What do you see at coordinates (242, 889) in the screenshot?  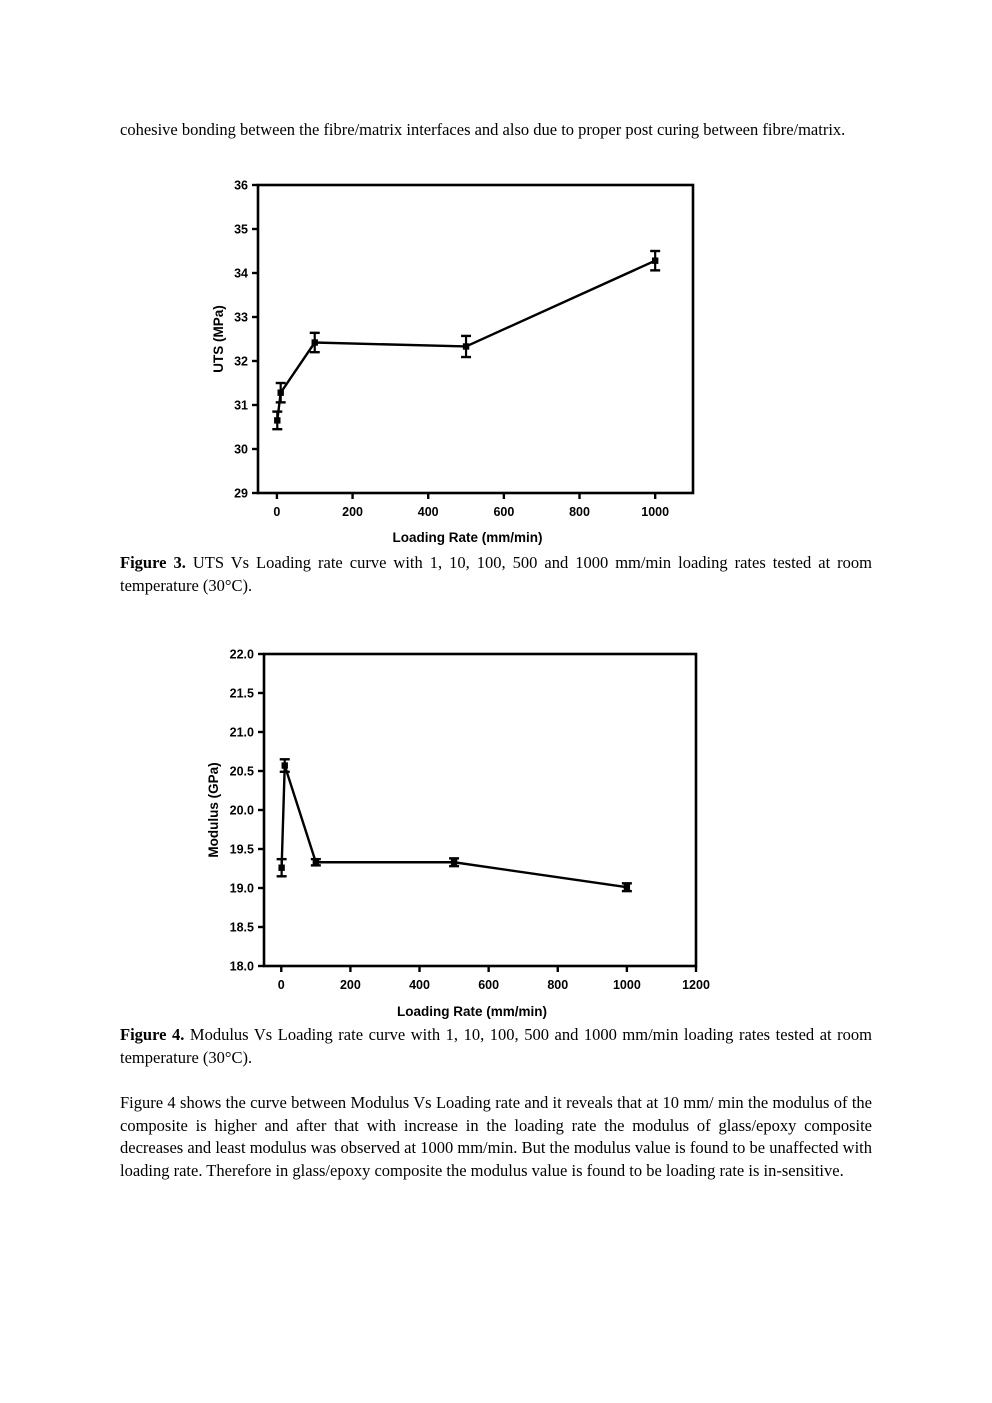 I see `y-tick-label: 19.0` at bounding box center [242, 889].